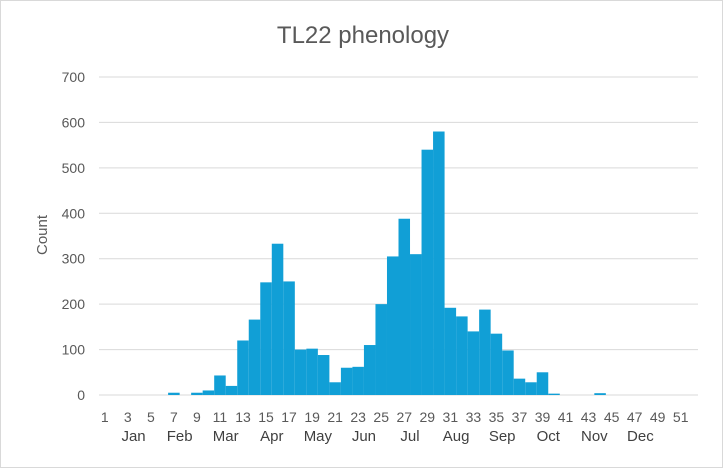 The width and height of the screenshot is (723, 468). Describe the element at coordinates (74, 77) in the screenshot. I see `y-tick-label: 700` at that location.